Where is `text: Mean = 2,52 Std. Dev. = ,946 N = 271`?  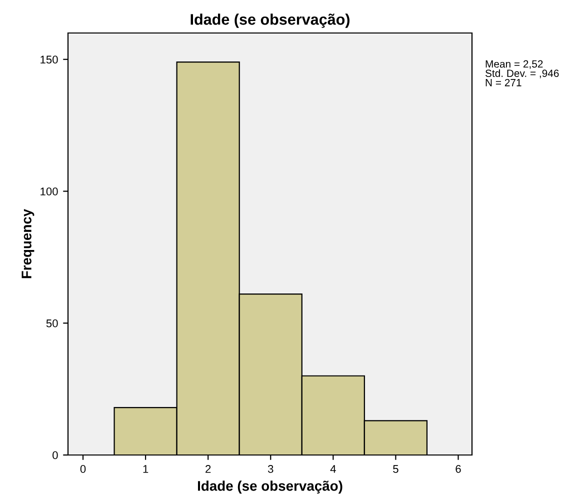
text: Mean = 2,52 Std. Dev. = ,946 N = 271 is located at coordinates (522, 73).